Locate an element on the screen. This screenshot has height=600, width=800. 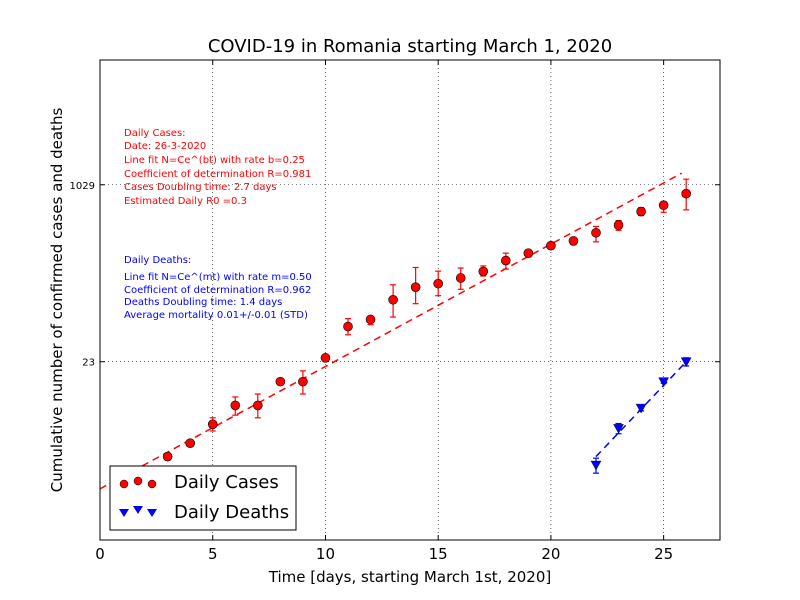
x-tick-label: 15 is located at coordinates (438, 554).